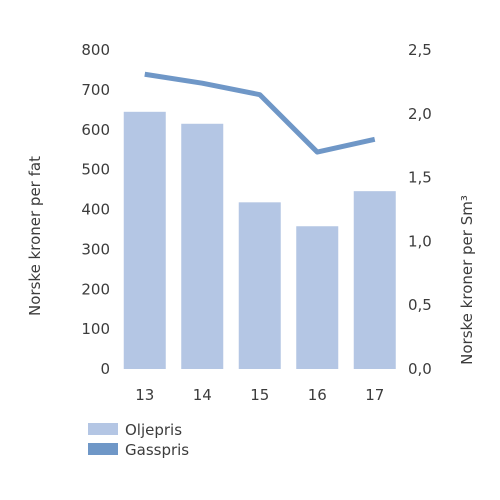 The image size is (500, 500). Describe the element at coordinates (420, 114) in the screenshot. I see `right-tick-label: 2,0` at that location.